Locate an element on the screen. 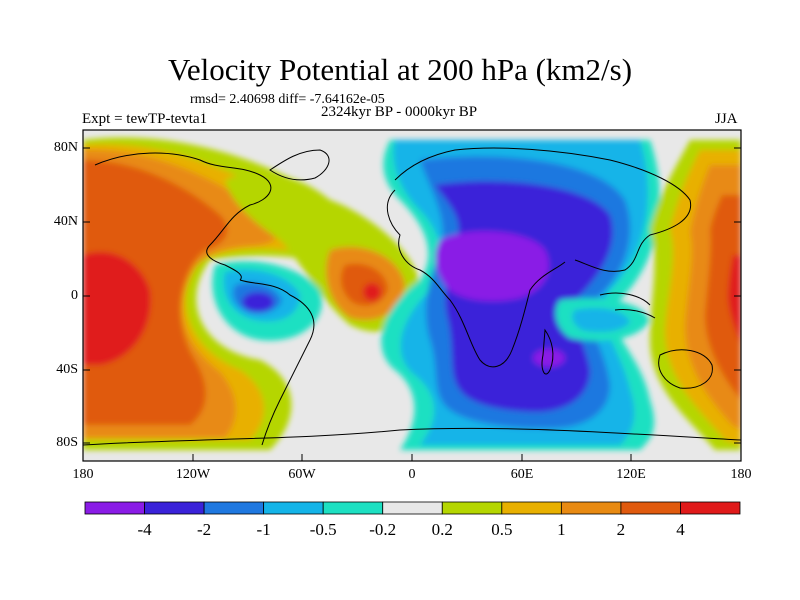 The image size is (800, 600). colorbar-label: 0.5 is located at coordinates (502, 529).